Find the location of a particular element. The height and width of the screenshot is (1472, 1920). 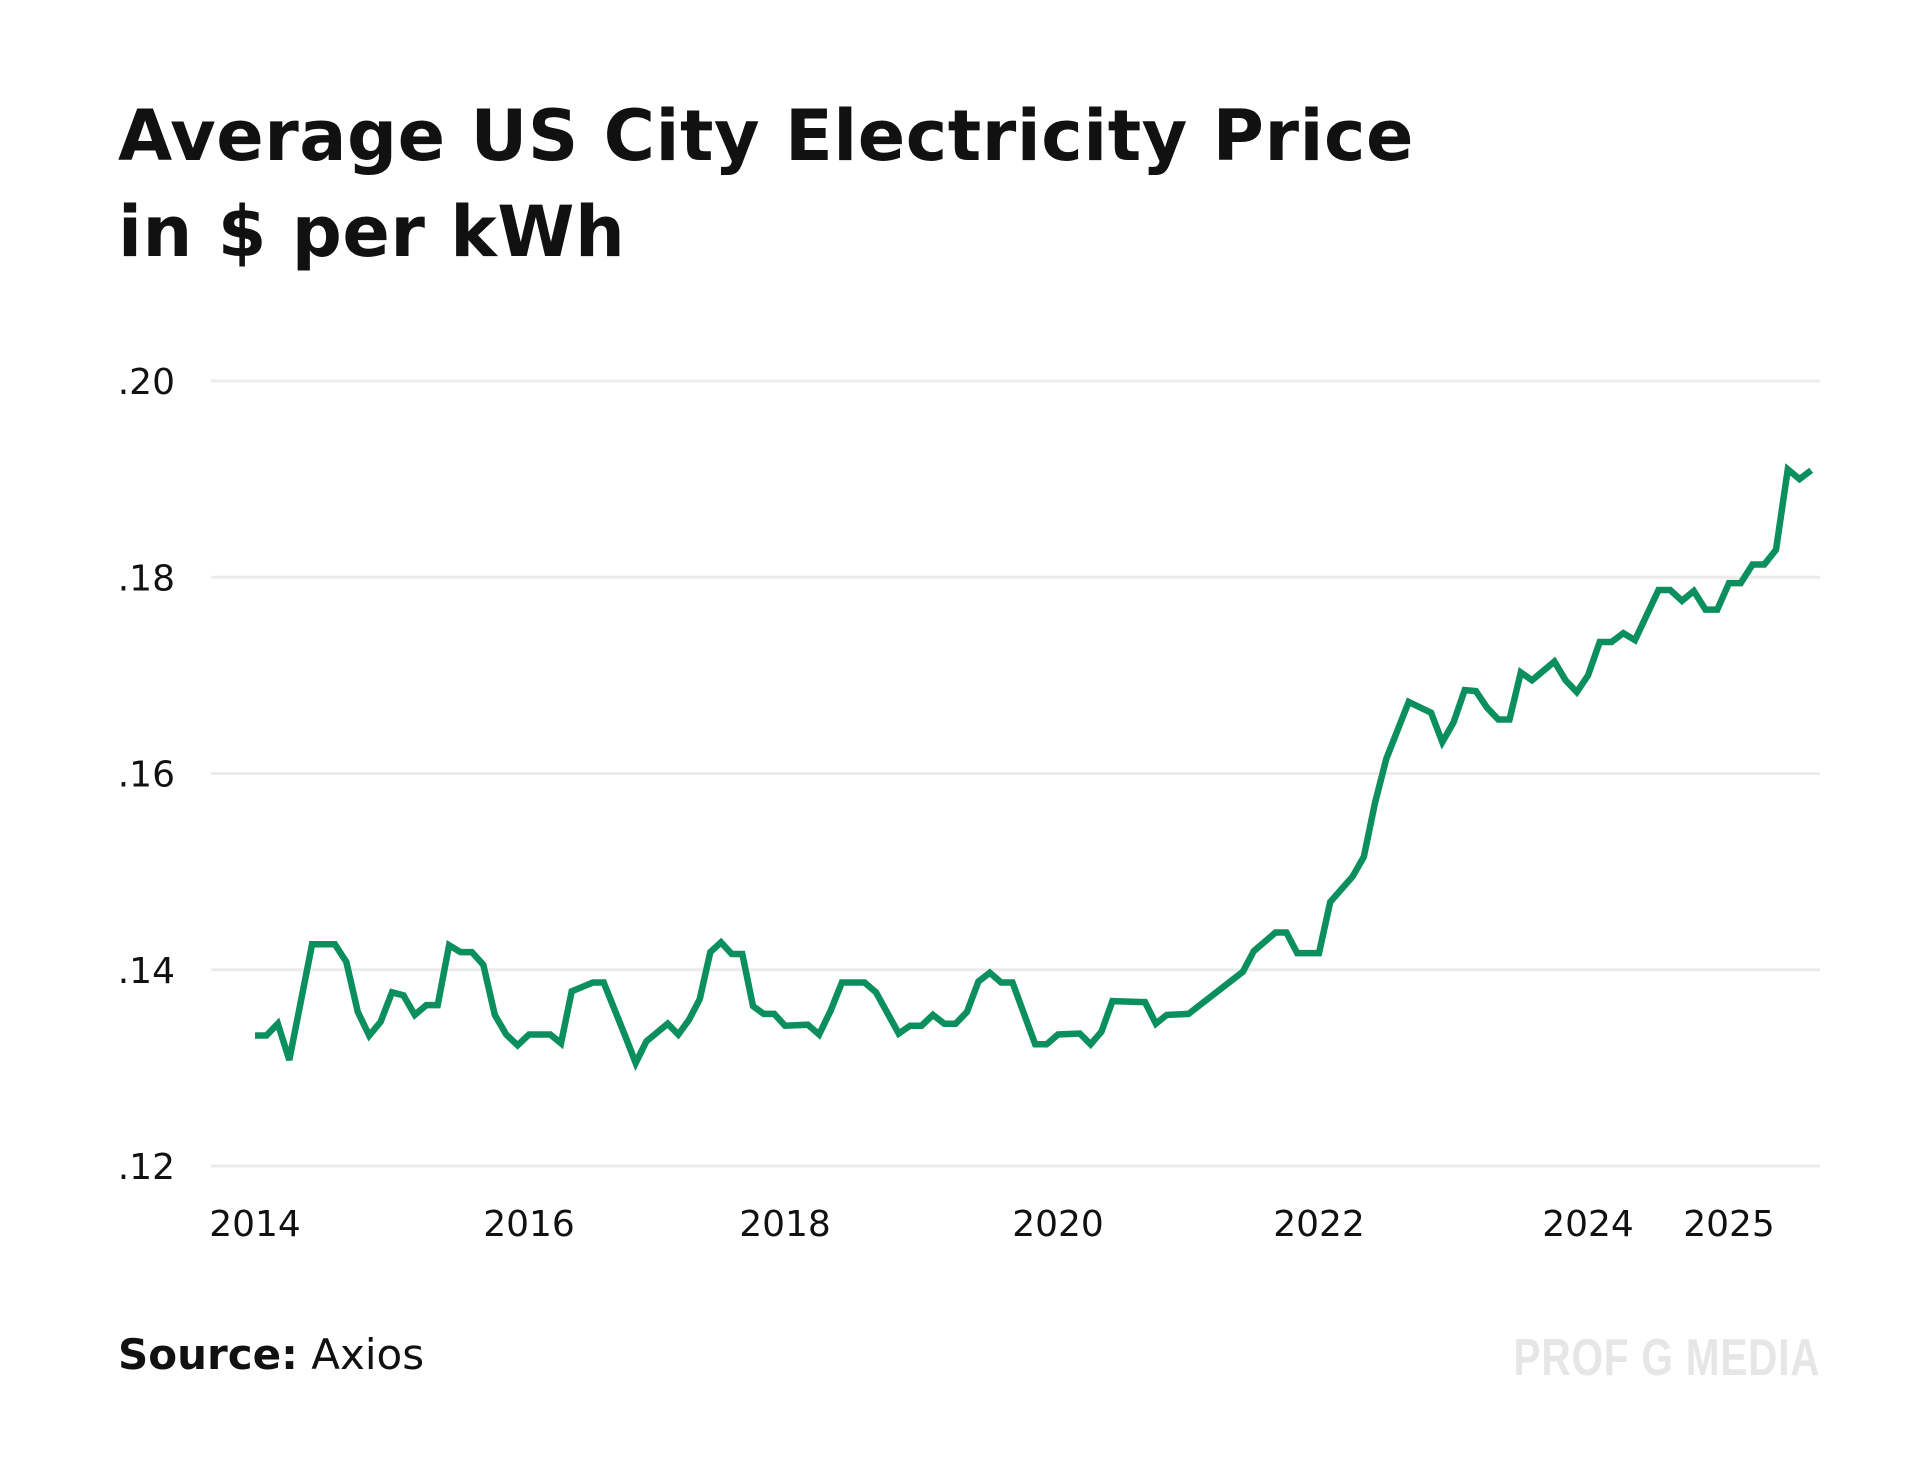

x-tick-label: 2018 is located at coordinates (785, 1224).